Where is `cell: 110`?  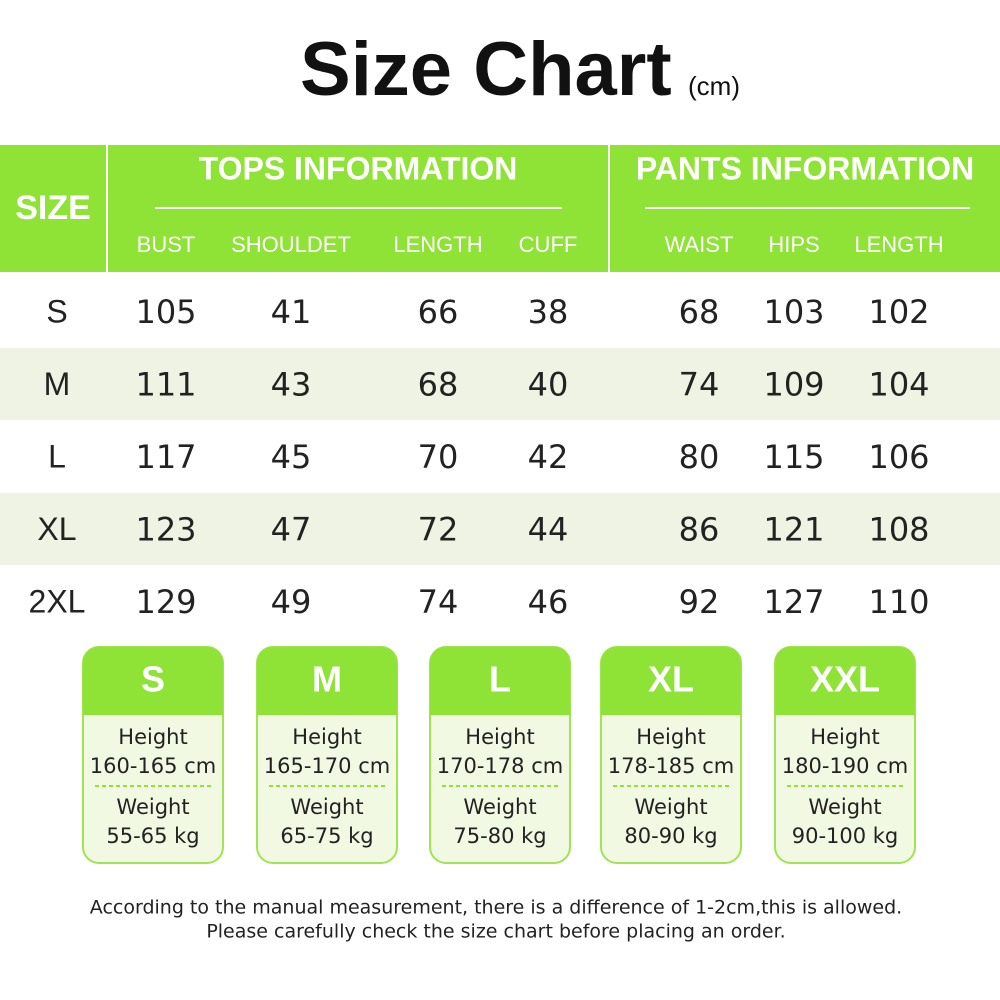
cell: 110 is located at coordinates (898, 602).